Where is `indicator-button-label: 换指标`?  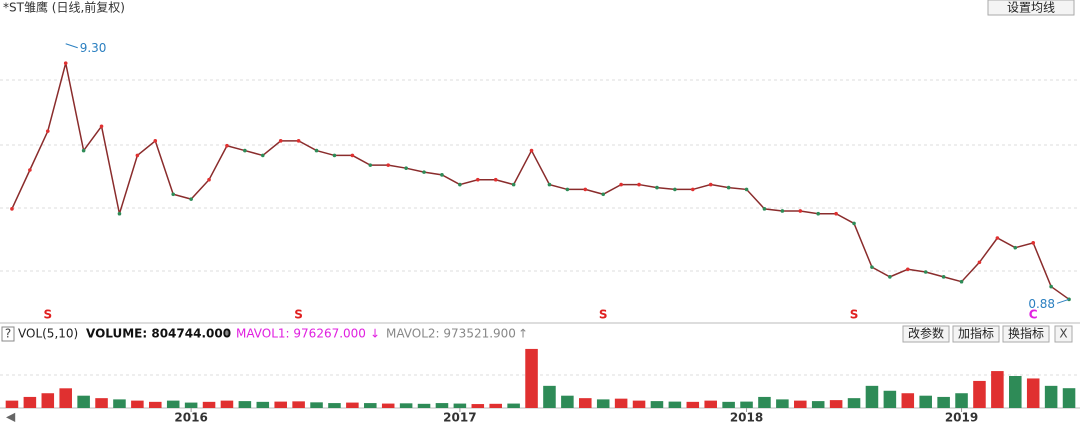 indicator-button-label: 换指标 is located at coordinates (1026, 333).